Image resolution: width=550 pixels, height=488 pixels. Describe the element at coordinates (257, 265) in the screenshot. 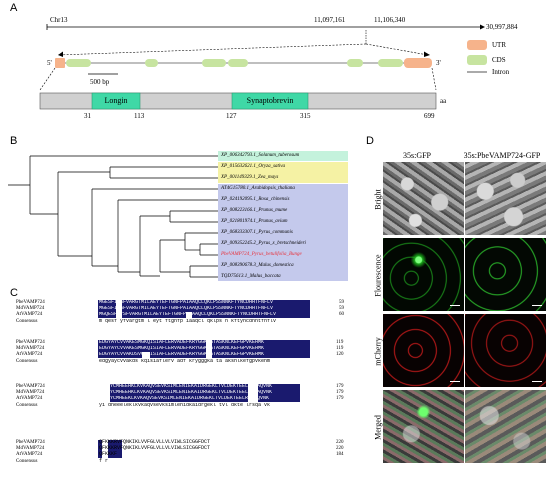

I see `tree-leaf-label: XP_008390678.3_Malus_domestica` at that location.